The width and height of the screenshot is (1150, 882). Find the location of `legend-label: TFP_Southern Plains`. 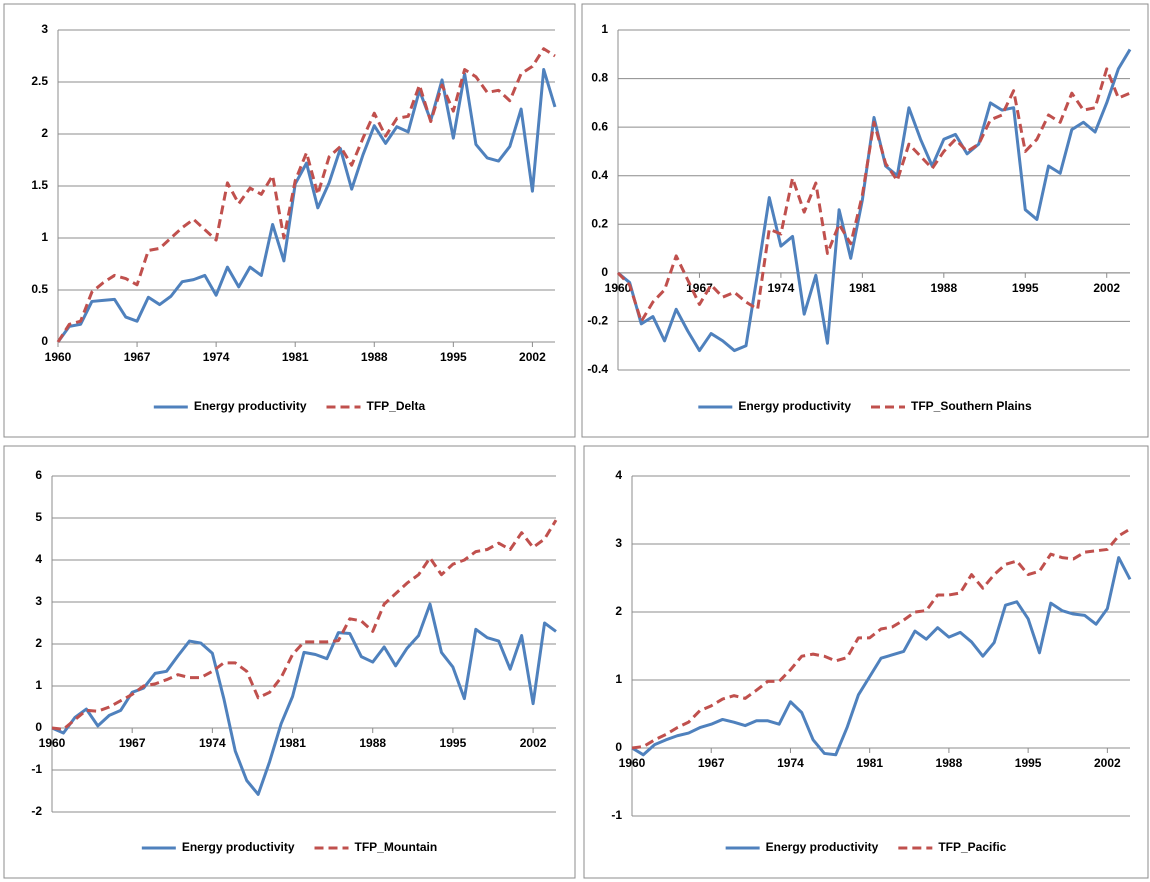

legend-label: TFP_Southern Plains is located at coordinates (971, 406).